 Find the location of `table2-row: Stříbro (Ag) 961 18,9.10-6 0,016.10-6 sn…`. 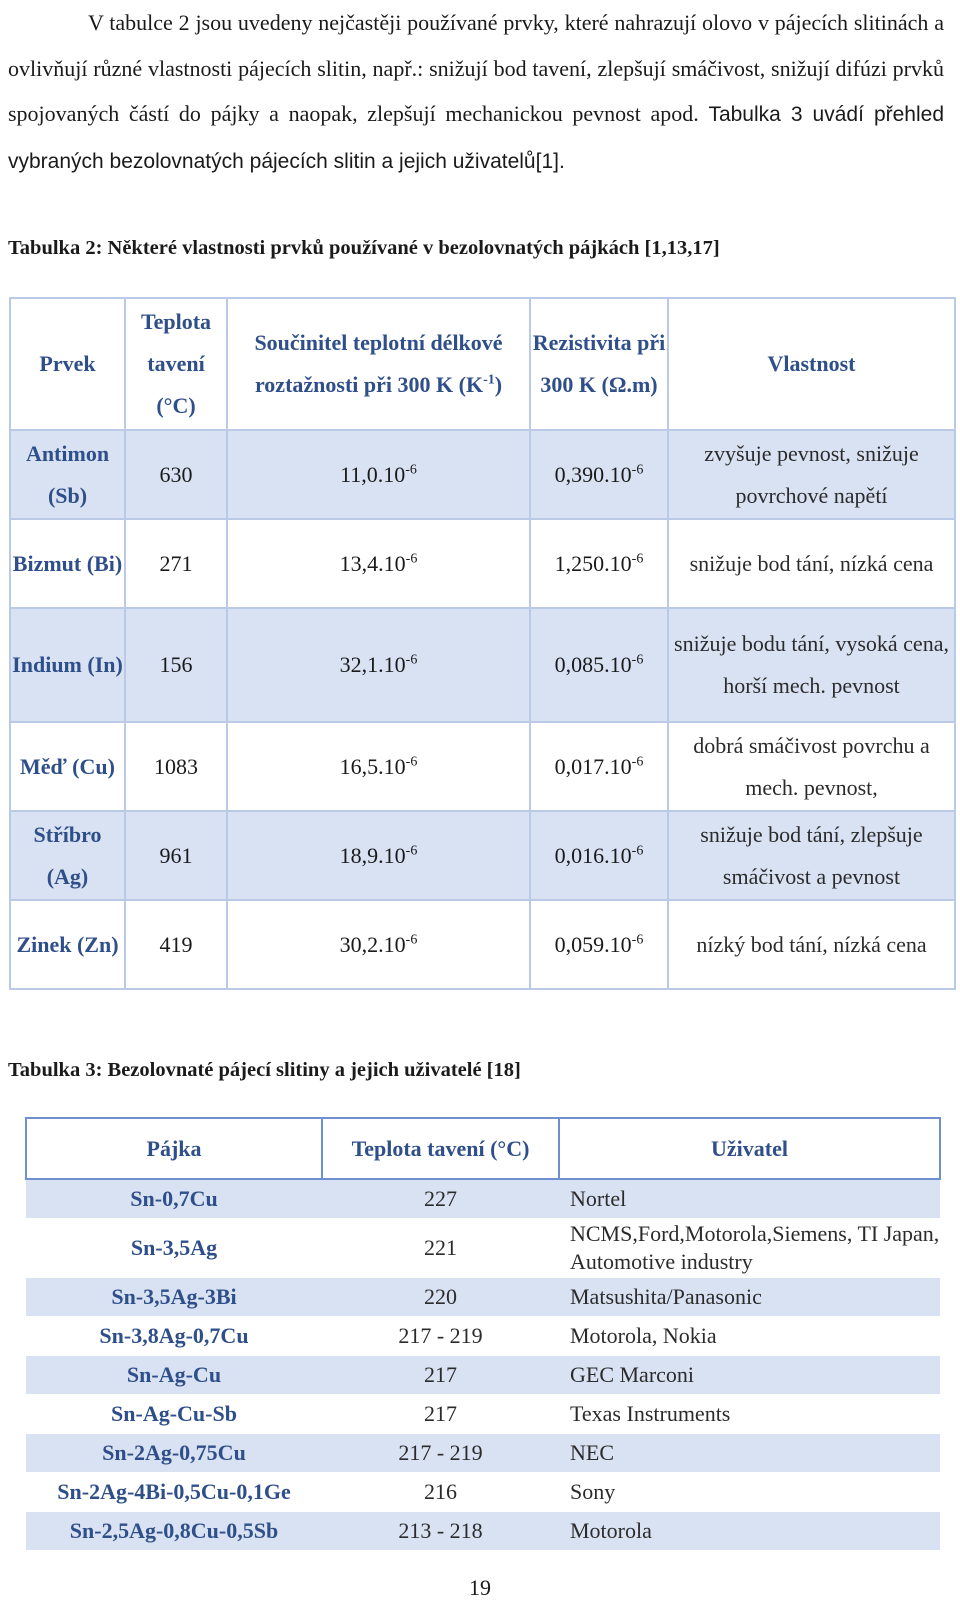

table2-row: Stříbro (Ag) 961 18,9.10-6 0,016.10-6 sn… is located at coordinates (482, 855).